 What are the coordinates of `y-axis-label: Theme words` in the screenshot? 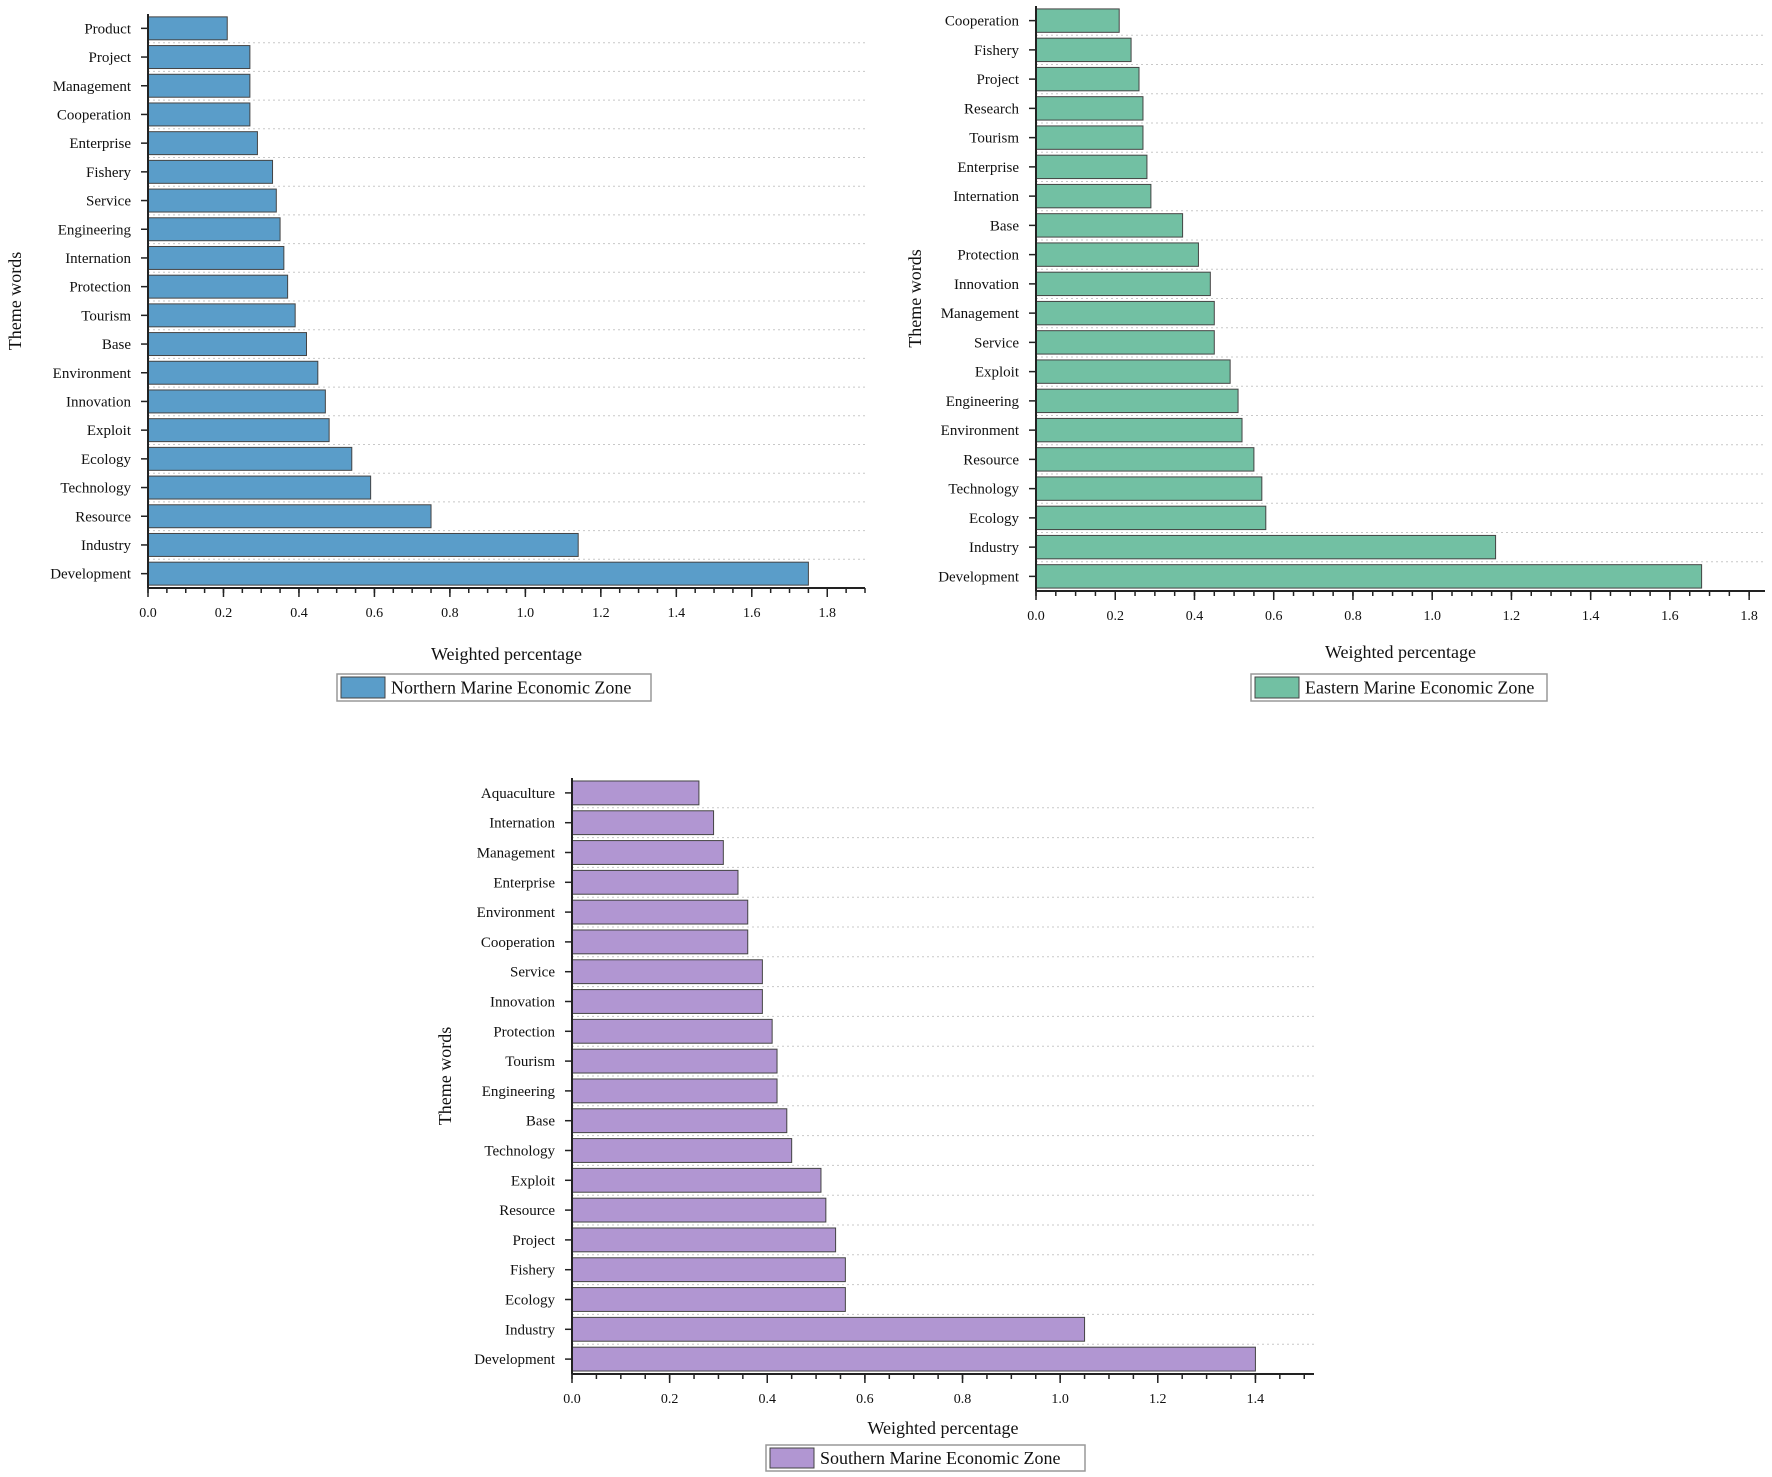 It's located at (445, 1076).